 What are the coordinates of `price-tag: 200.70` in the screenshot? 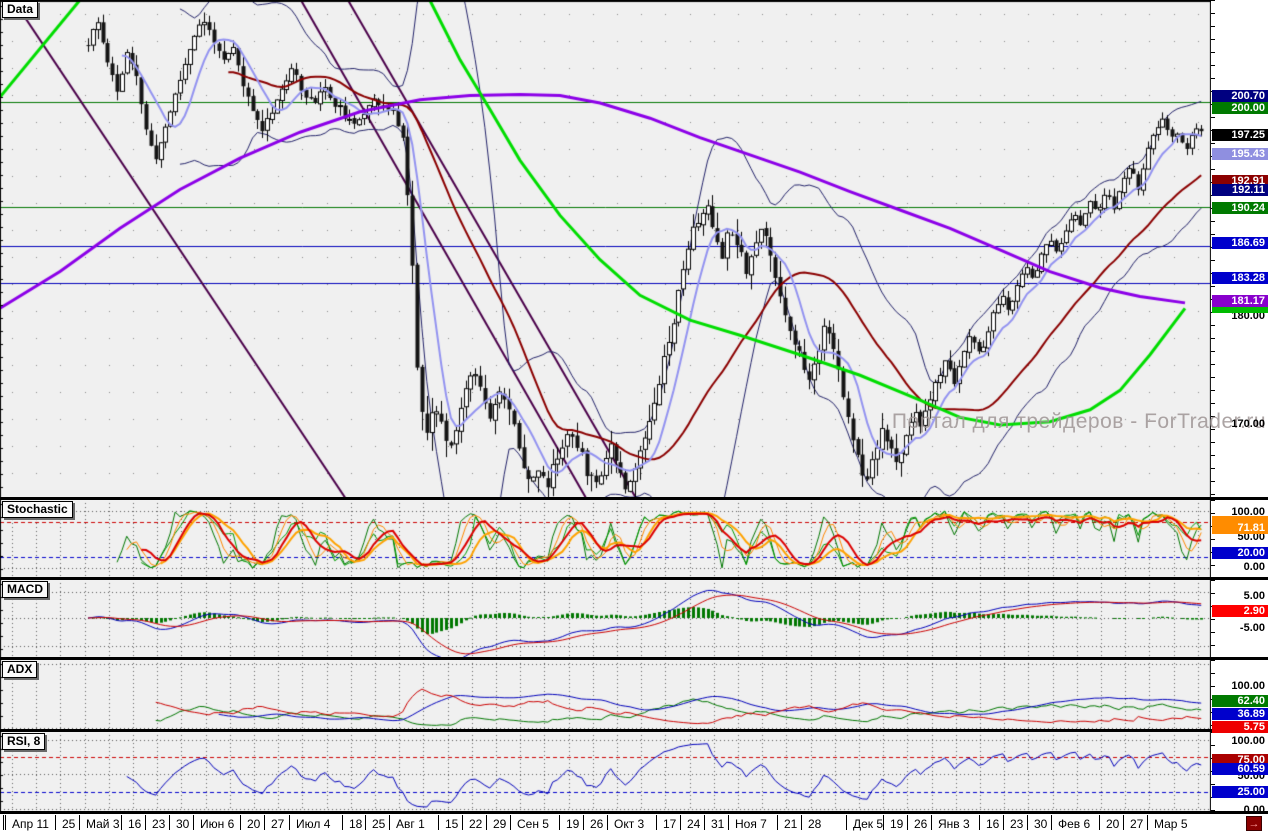 It's located at (1240, 96).